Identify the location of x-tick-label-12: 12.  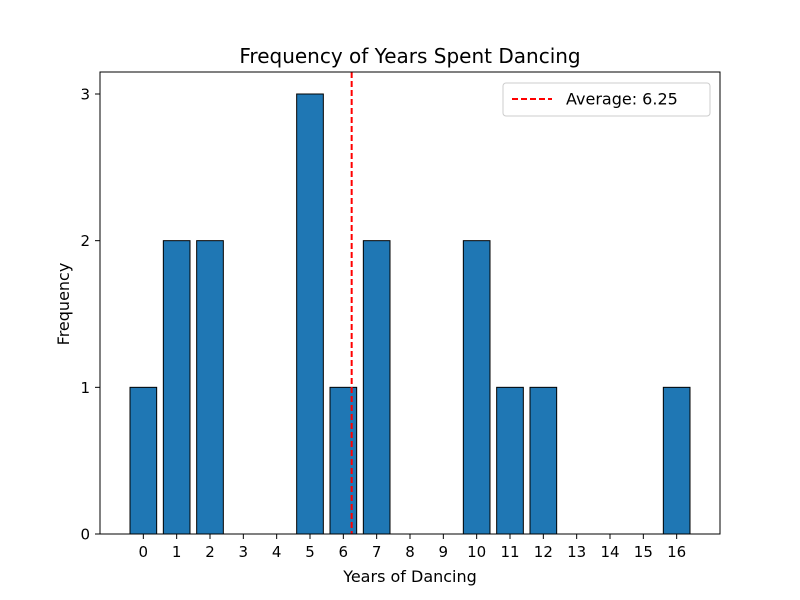
(543, 552).